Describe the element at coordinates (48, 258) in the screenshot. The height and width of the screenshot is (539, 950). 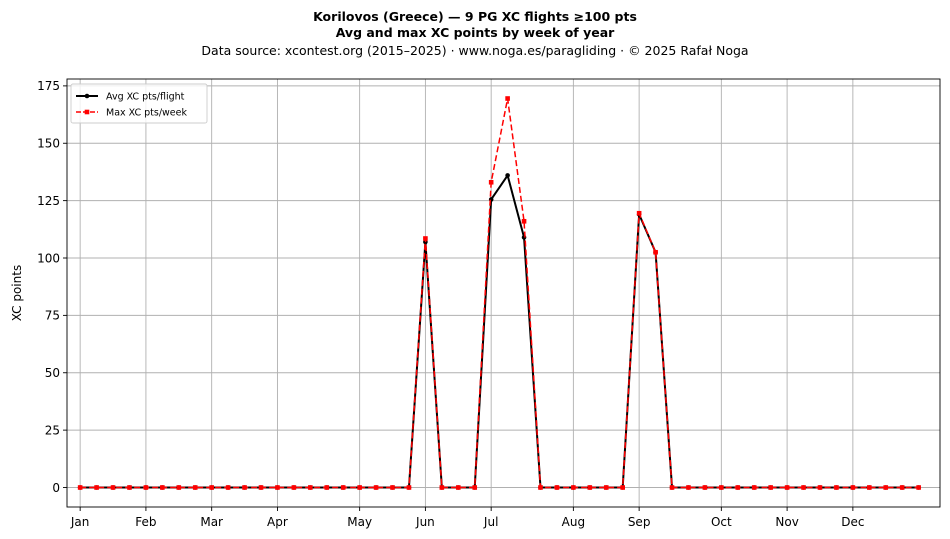
I see `y-tick-label: 100` at that location.